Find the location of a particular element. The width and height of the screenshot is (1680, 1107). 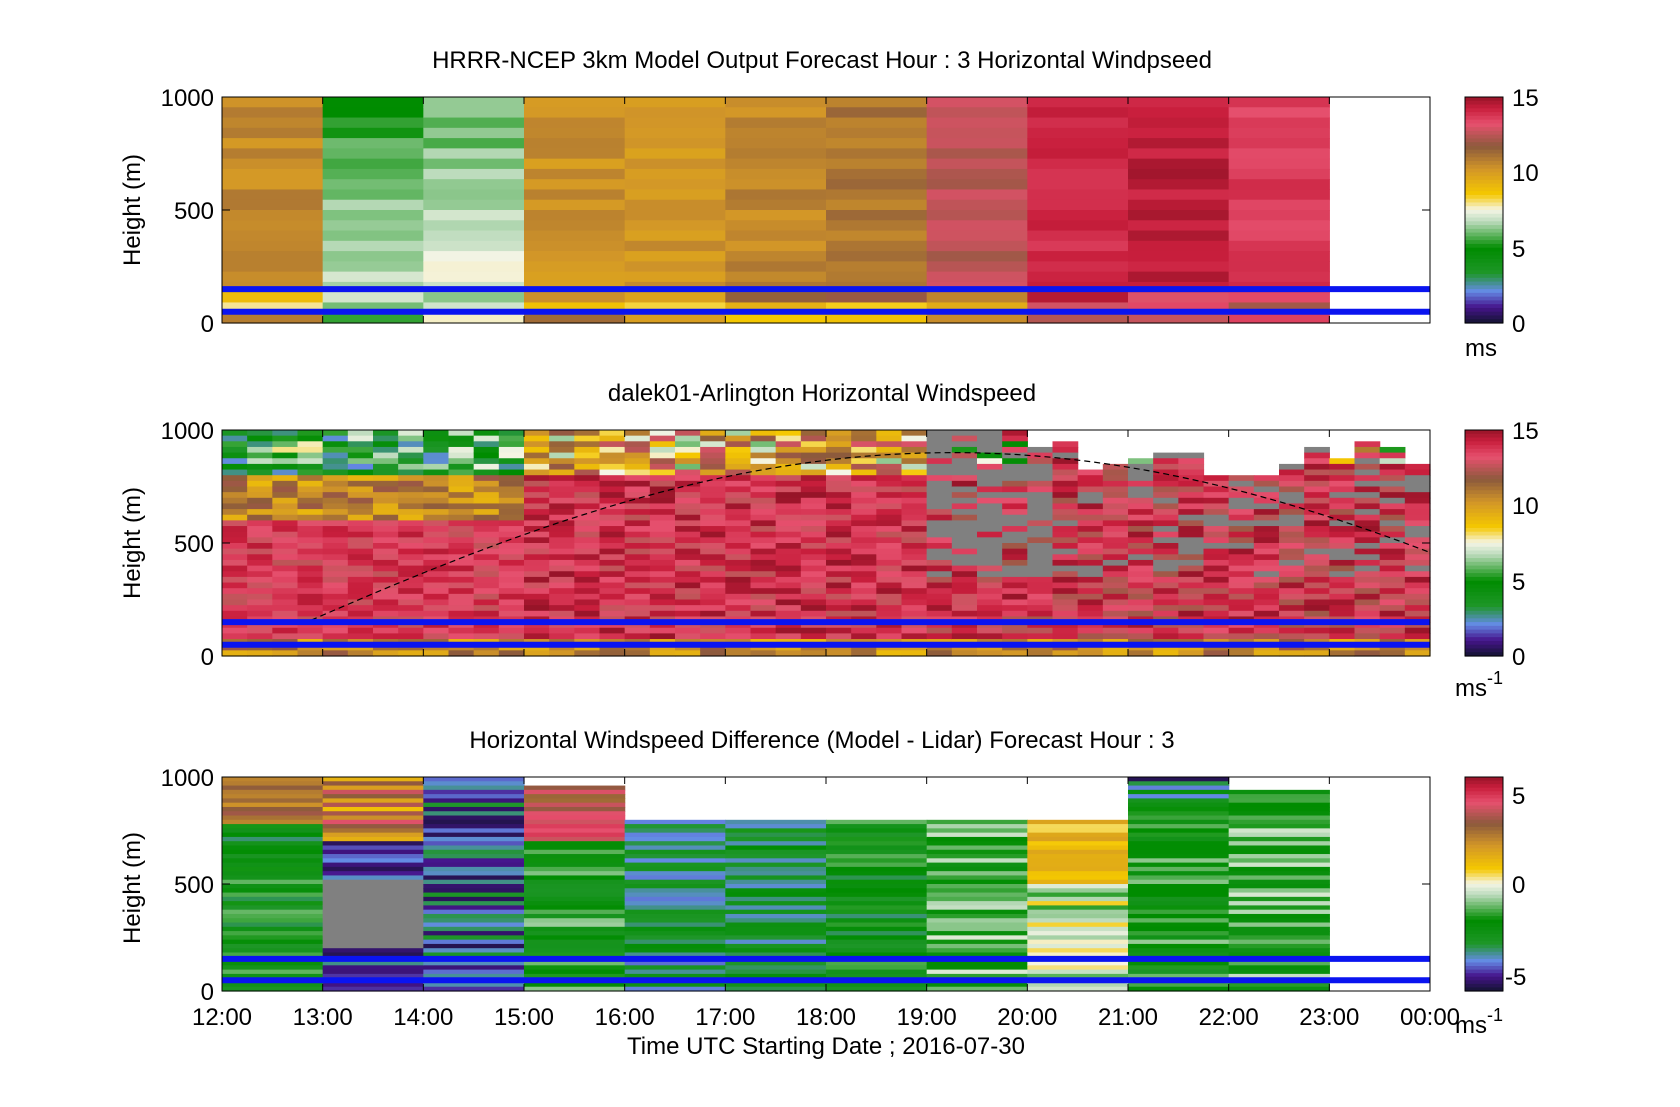

panel1-ytick-500: 500 is located at coordinates (194, 211).